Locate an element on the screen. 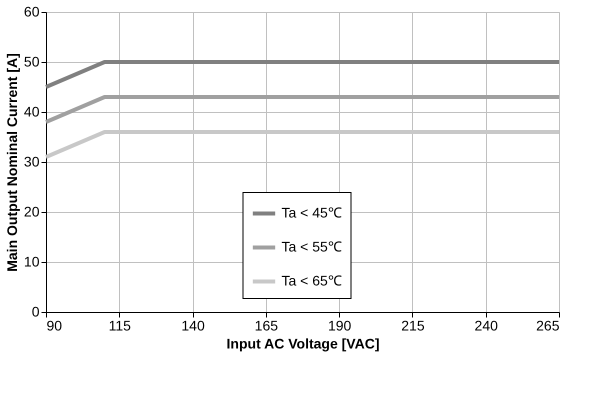 The width and height of the screenshot is (609, 402). y-tick-label: 30 is located at coordinates (32, 162).